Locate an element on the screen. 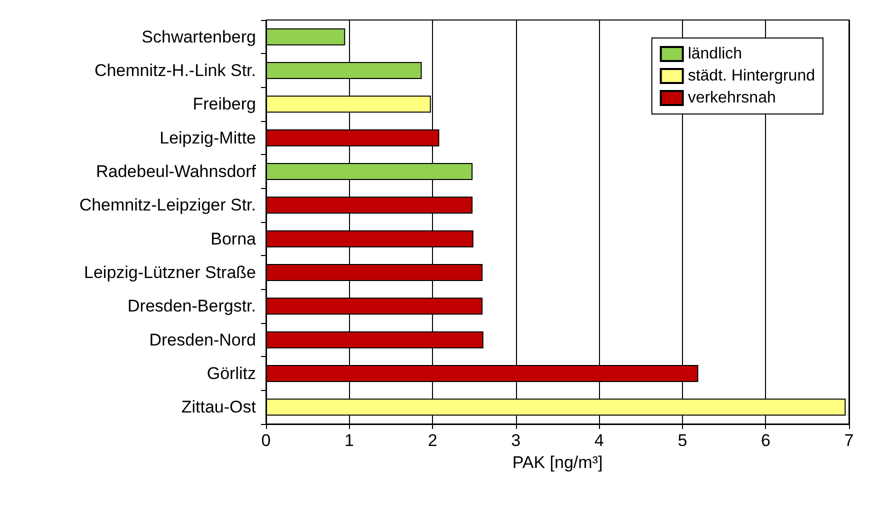  y-tick-label: Chemnitz-Leipziger Str. is located at coordinates (167, 205).